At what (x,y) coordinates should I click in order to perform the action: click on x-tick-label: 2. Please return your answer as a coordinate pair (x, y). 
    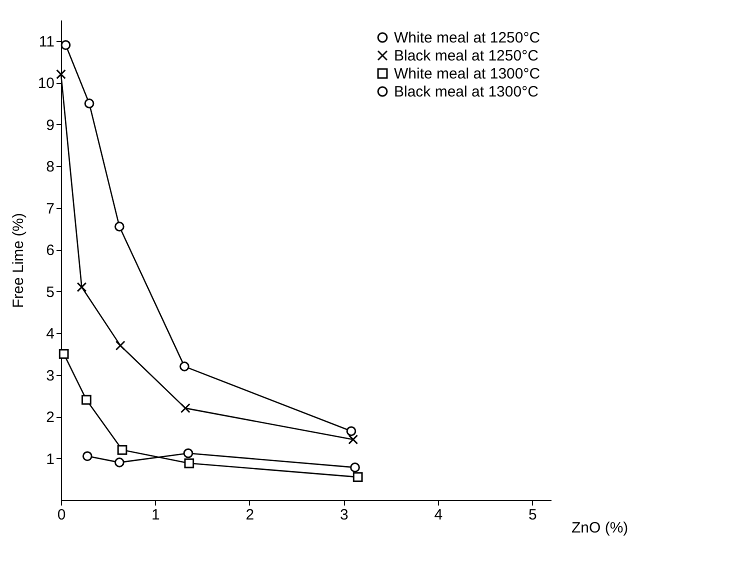
    Looking at the image, I should click on (250, 515).